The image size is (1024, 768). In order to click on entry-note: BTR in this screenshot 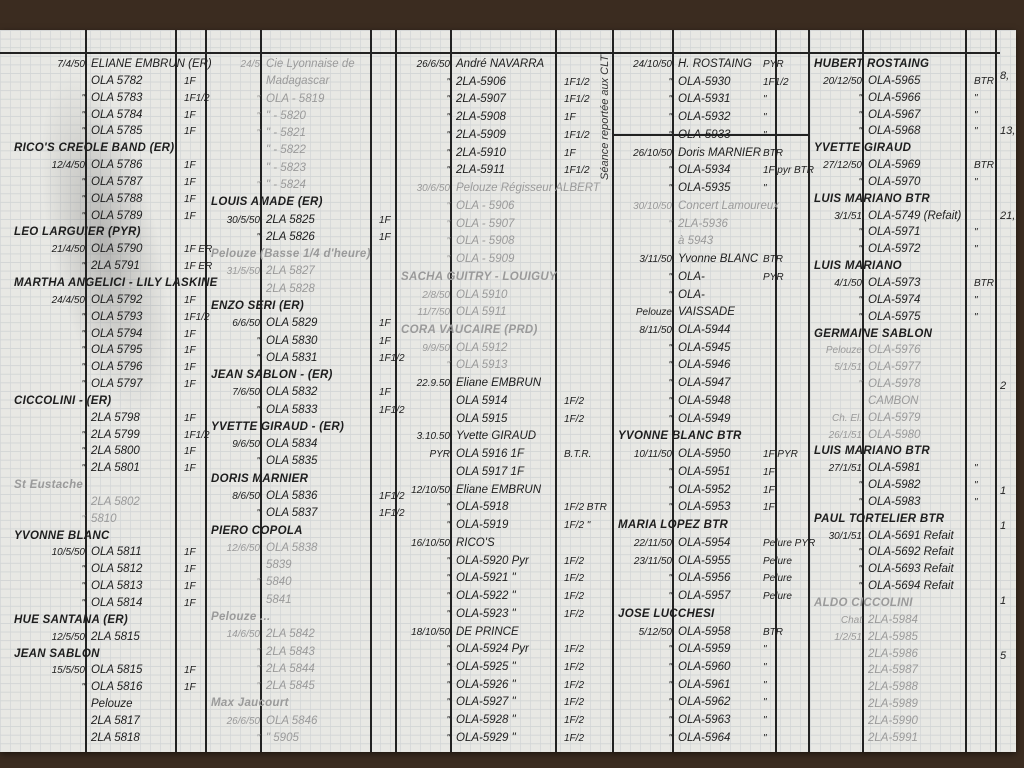, I will do `click(773, 260)`.